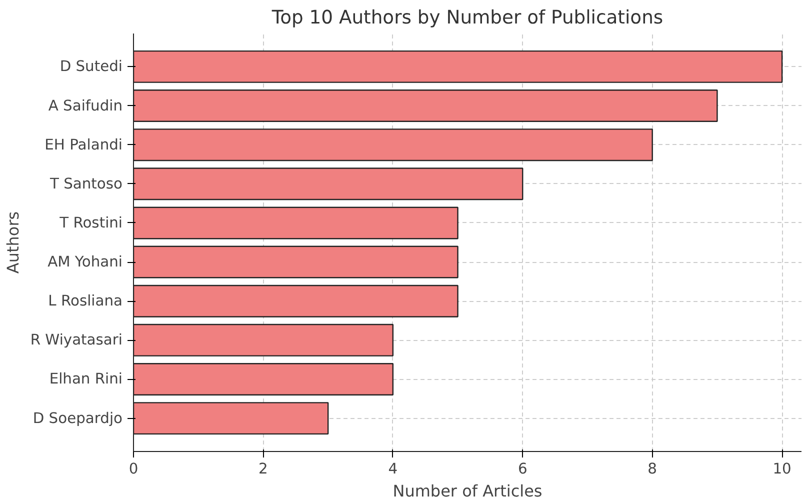  Describe the element at coordinates (85, 105) in the screenshot. I see `y-tick-label: A Saifudin` at that location.